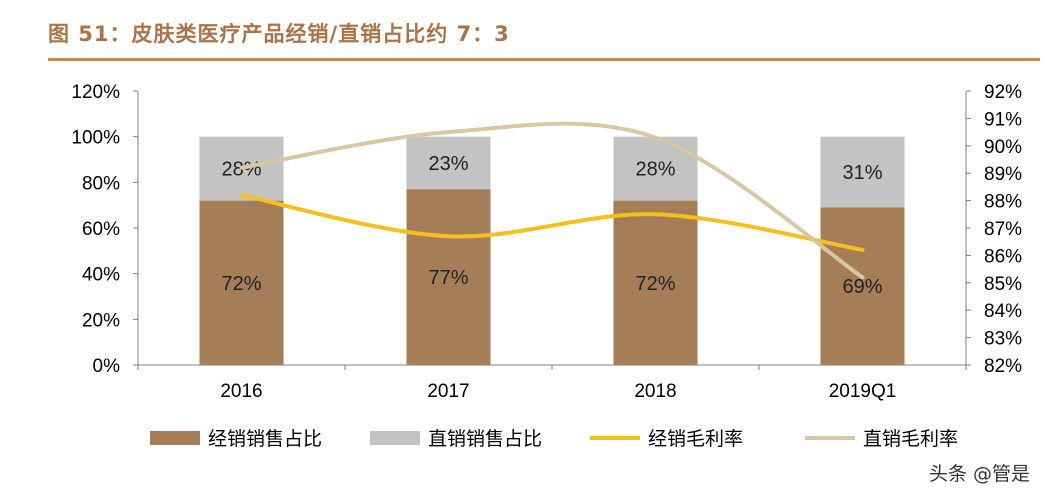 The image size is (1044, 496). Describe the element at coordinates (695, 439) in the screenshot. I see `legend-label: 经销毛利率` at that location.